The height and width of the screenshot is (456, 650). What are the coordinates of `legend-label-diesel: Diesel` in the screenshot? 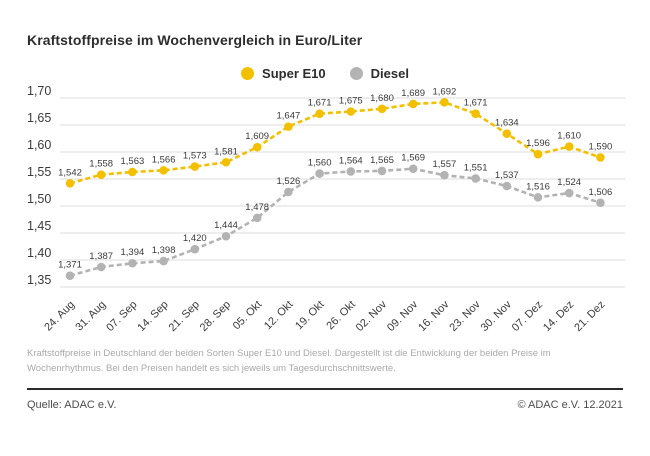 It's located at (389, 73).